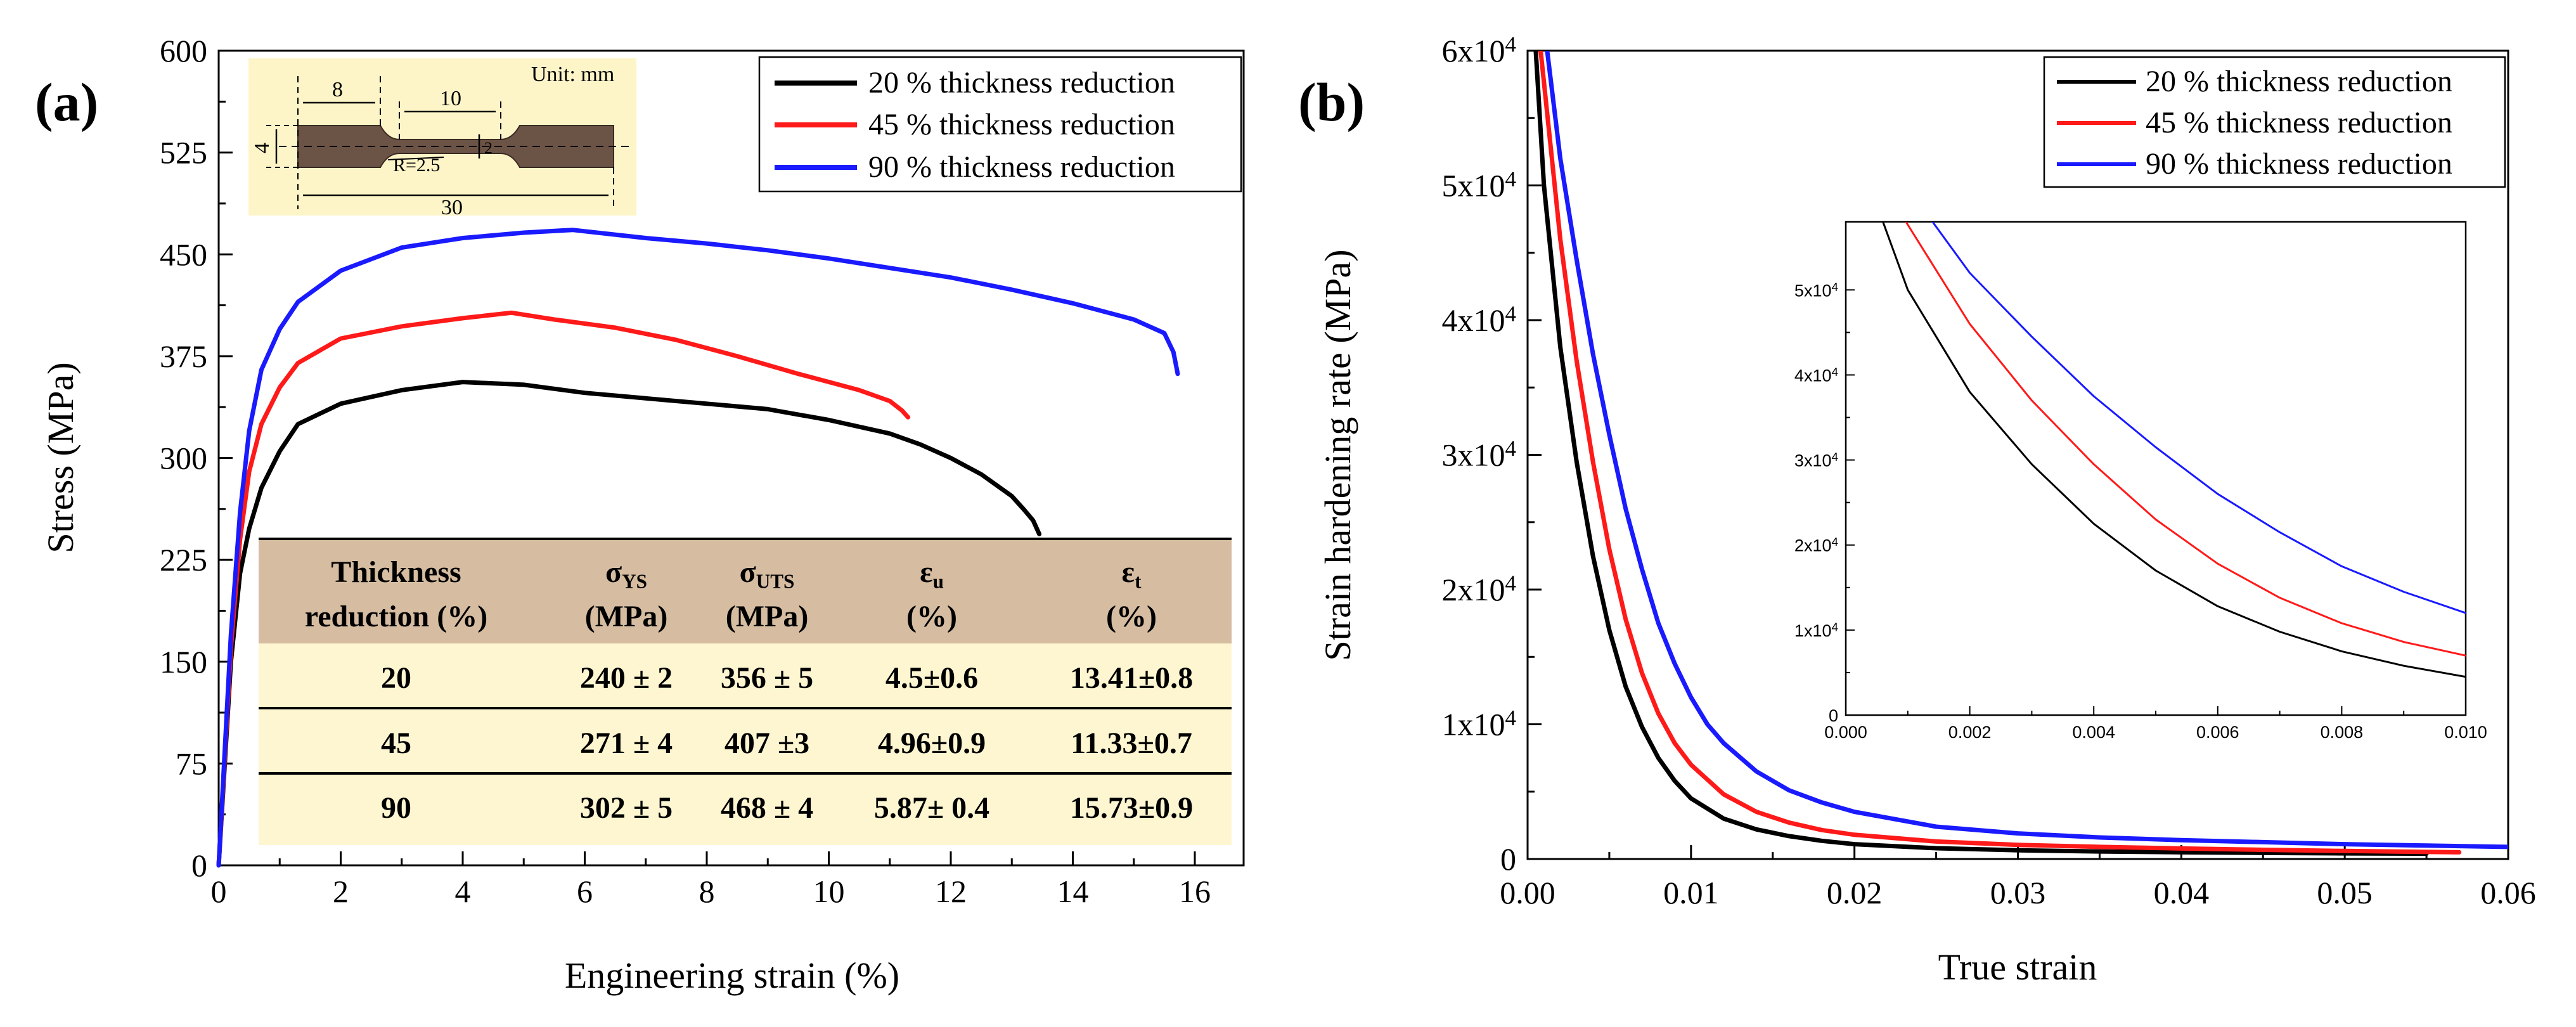 The image size is (2576, 1027). I want to click on inset-x-tick-label: 0.004, so click(2093, 733).